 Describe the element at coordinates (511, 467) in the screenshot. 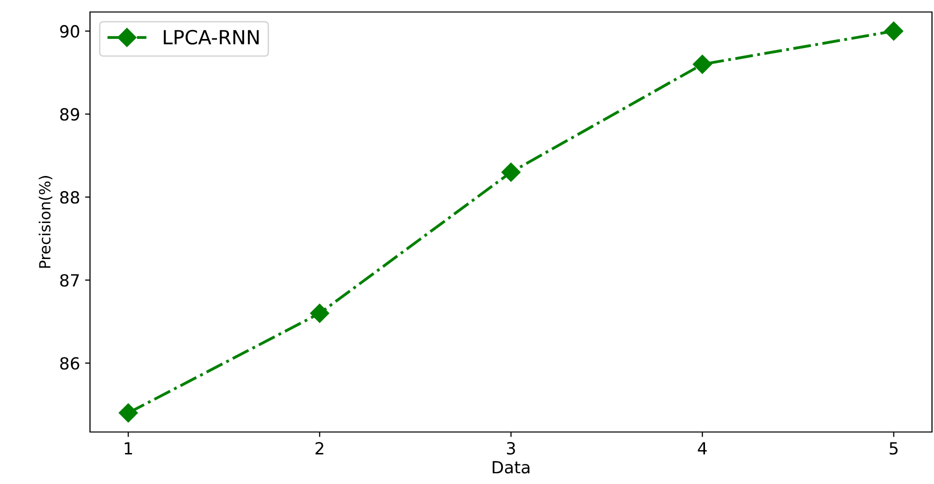

I see `x-axis-title: Data` at that location.